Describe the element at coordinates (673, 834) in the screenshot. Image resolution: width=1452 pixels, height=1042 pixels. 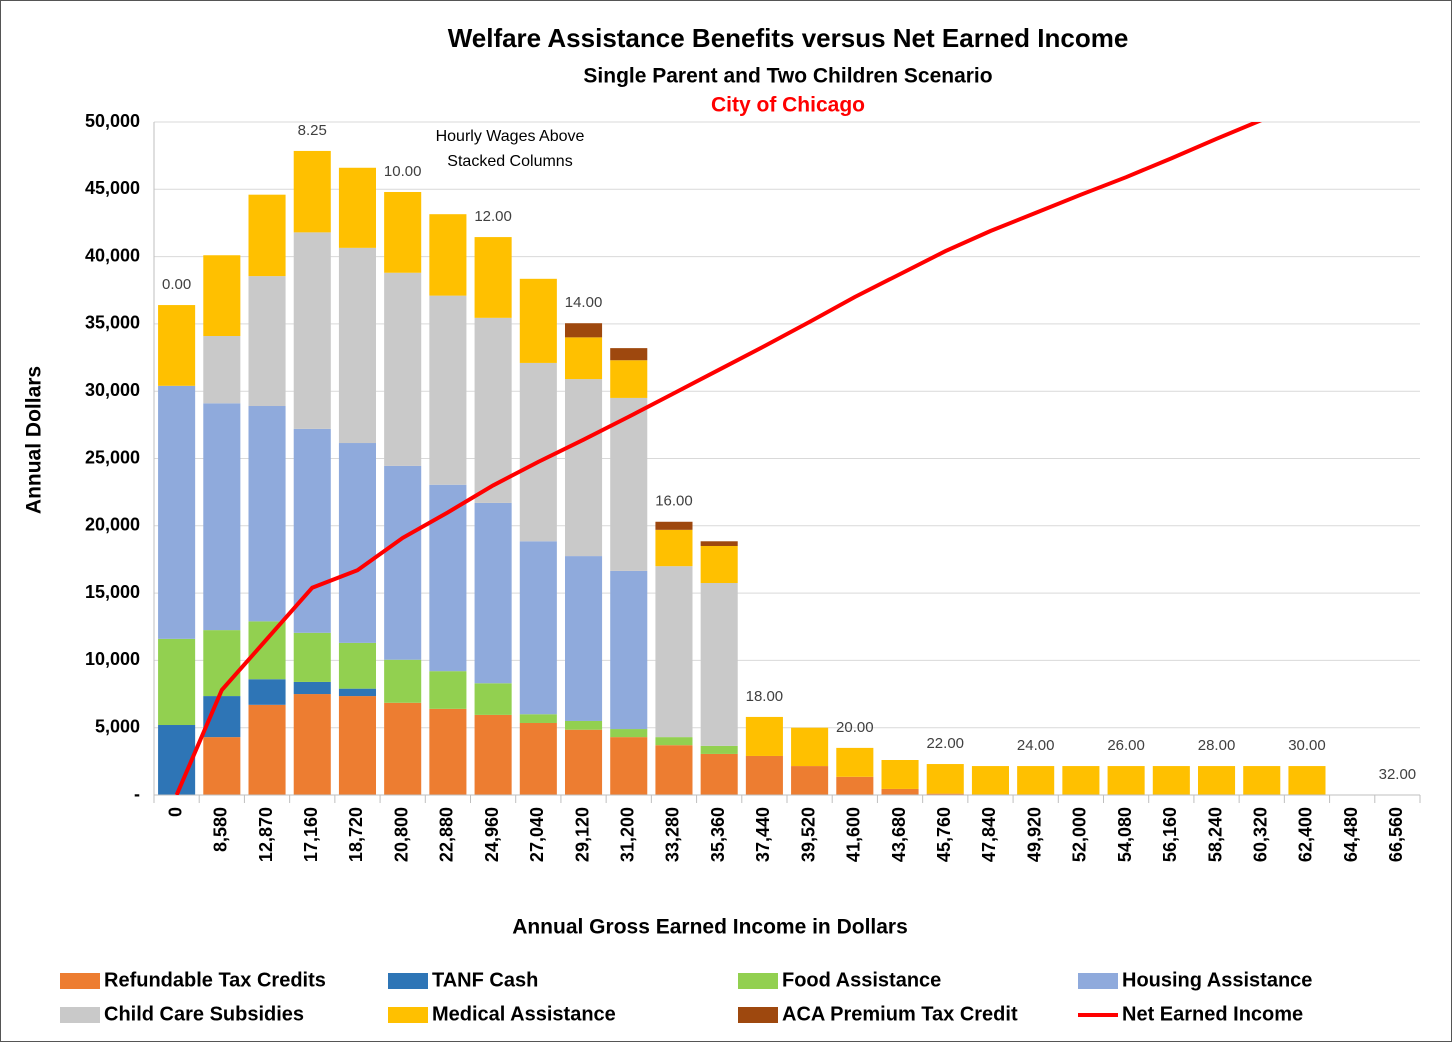
I see `x-tick-label: 33,280` at that location.